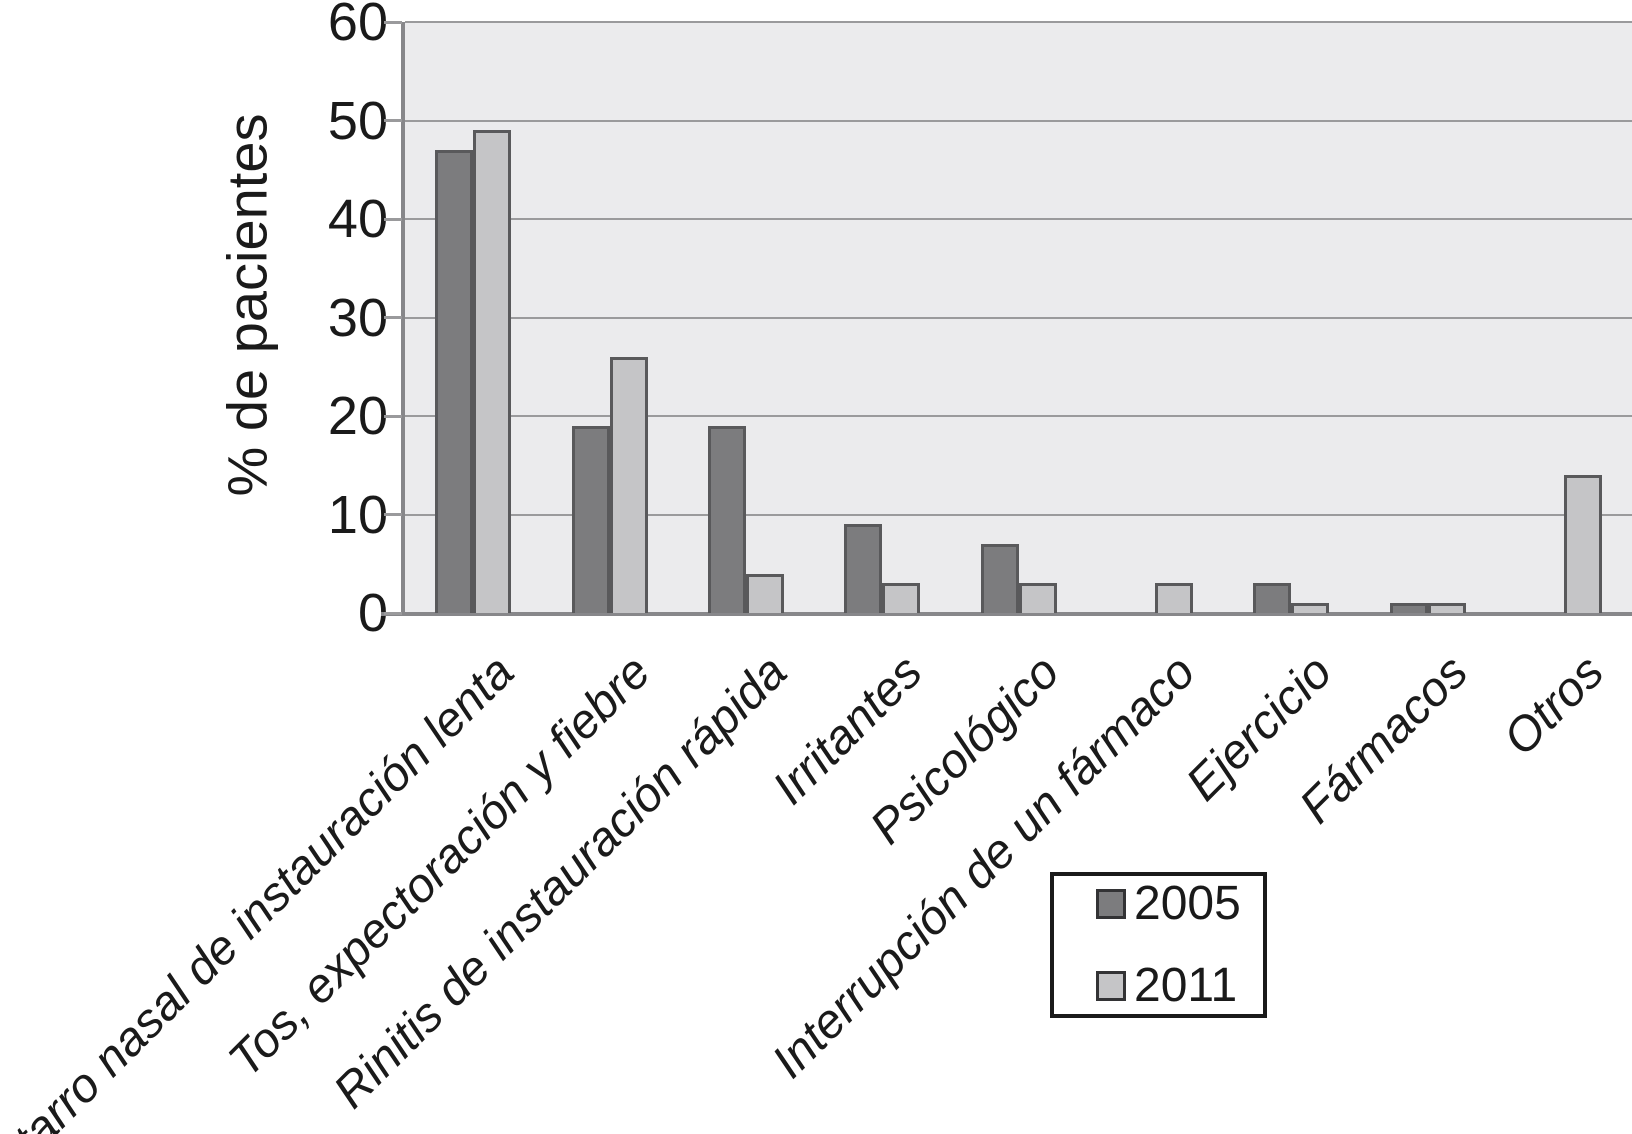 This screenshot has width=1632, height=1134. I want to click on x-axis-label-9: Otros, so click(1554, 705).